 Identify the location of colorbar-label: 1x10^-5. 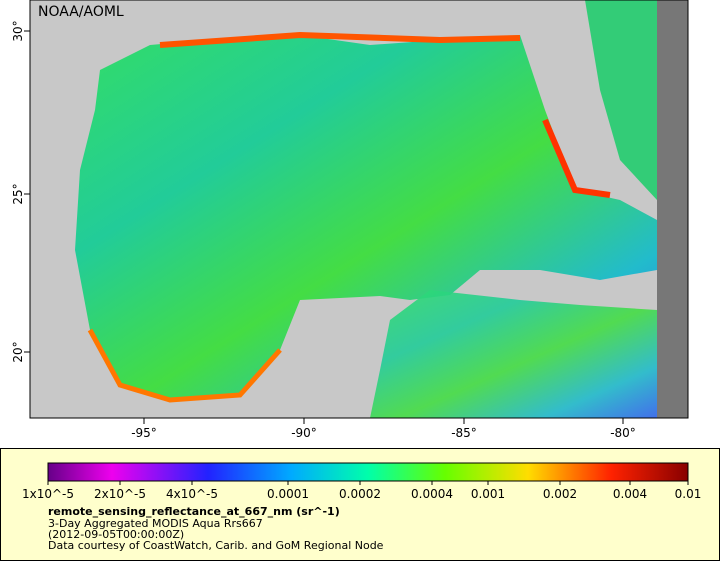
(48, 494).